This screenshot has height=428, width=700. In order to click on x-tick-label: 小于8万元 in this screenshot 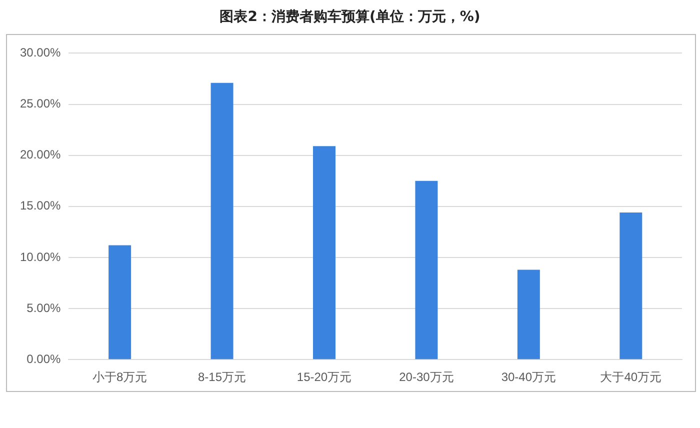, I will do `click(120, 377)`.